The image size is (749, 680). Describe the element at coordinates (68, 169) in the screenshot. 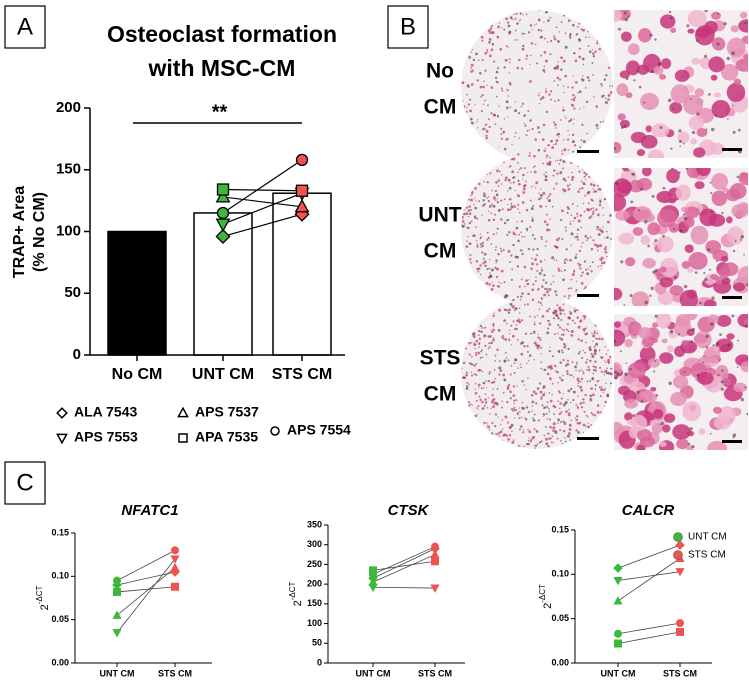

I see `y-tick-label: 150` at that location.